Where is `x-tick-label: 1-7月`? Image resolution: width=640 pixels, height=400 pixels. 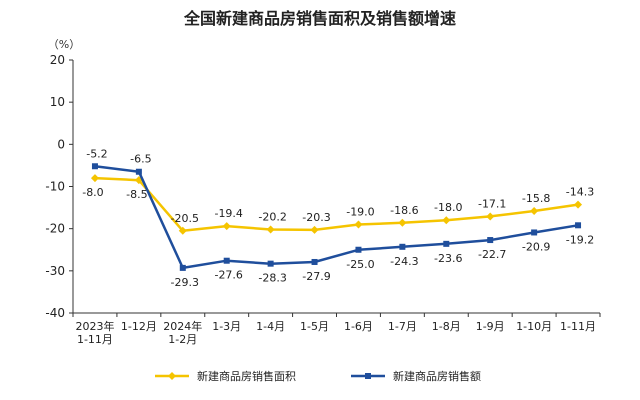 x-tick-label: 1-7月 is located at coordinates (402, 326).